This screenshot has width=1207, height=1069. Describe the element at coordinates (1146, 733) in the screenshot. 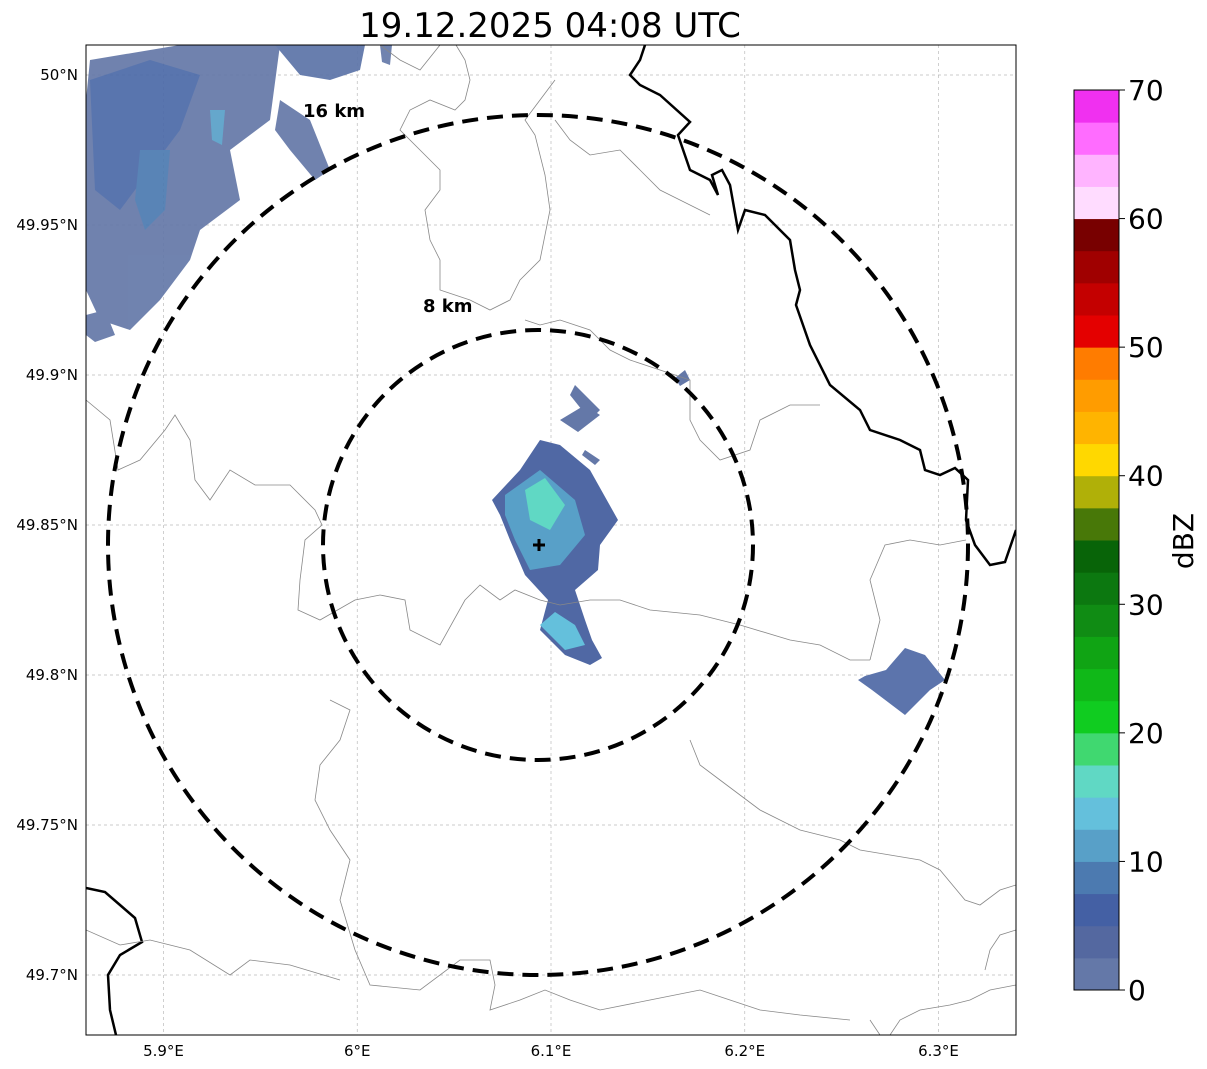

I see `colorbar-tick-label: 20` at that location.